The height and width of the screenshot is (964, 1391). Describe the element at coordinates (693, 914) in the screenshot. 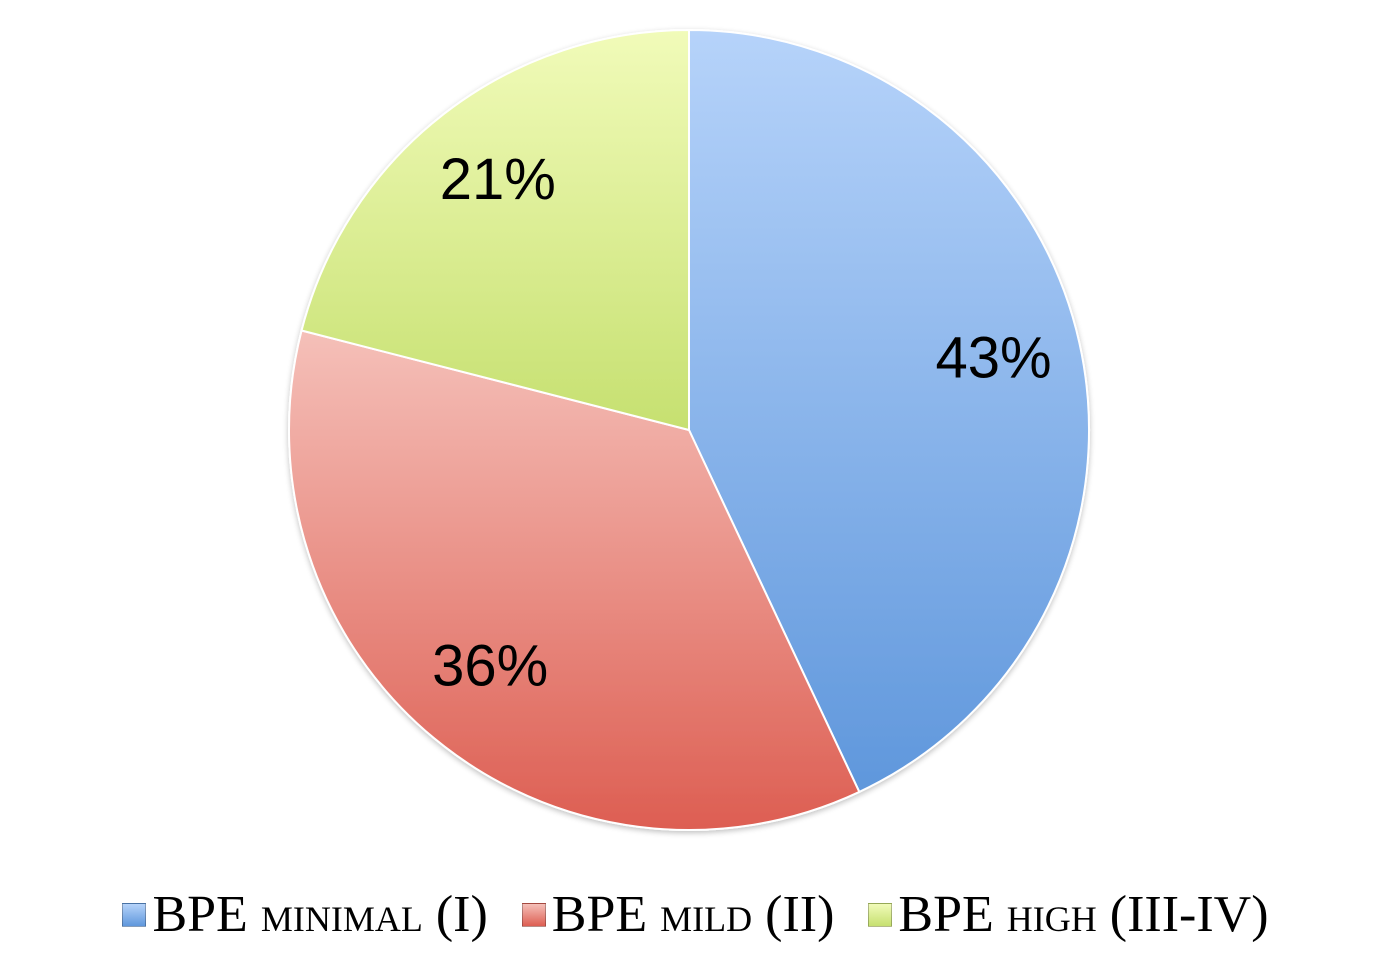

I see `legend-label-mild: BPE mild (II)` at that location.